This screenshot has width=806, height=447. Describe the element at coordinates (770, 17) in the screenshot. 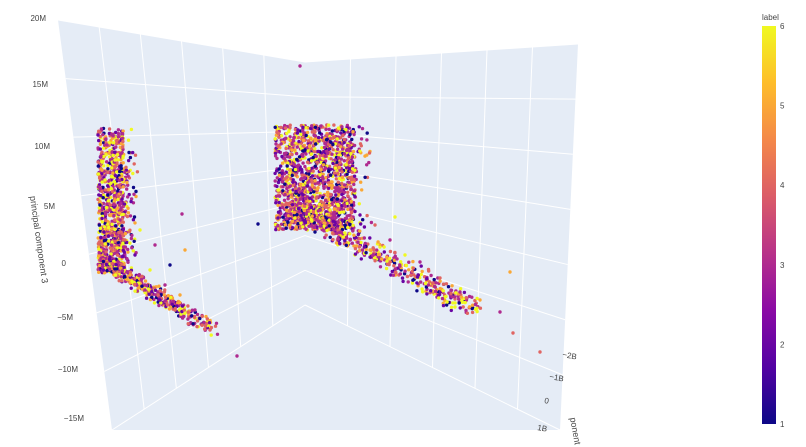

I see `colorbar-title: label` at that location.